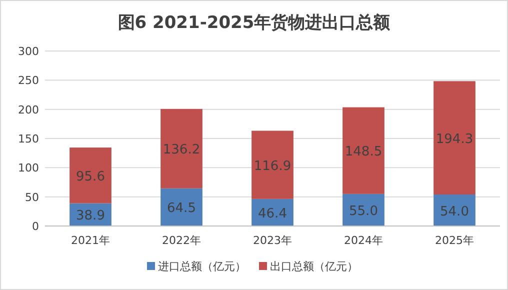 This screenshot has height=290, width=508. What do you see at coordinates (272, 240) in the screenshot?
I see `x-tick-label: 2023年` at bounding box center [272, 240].